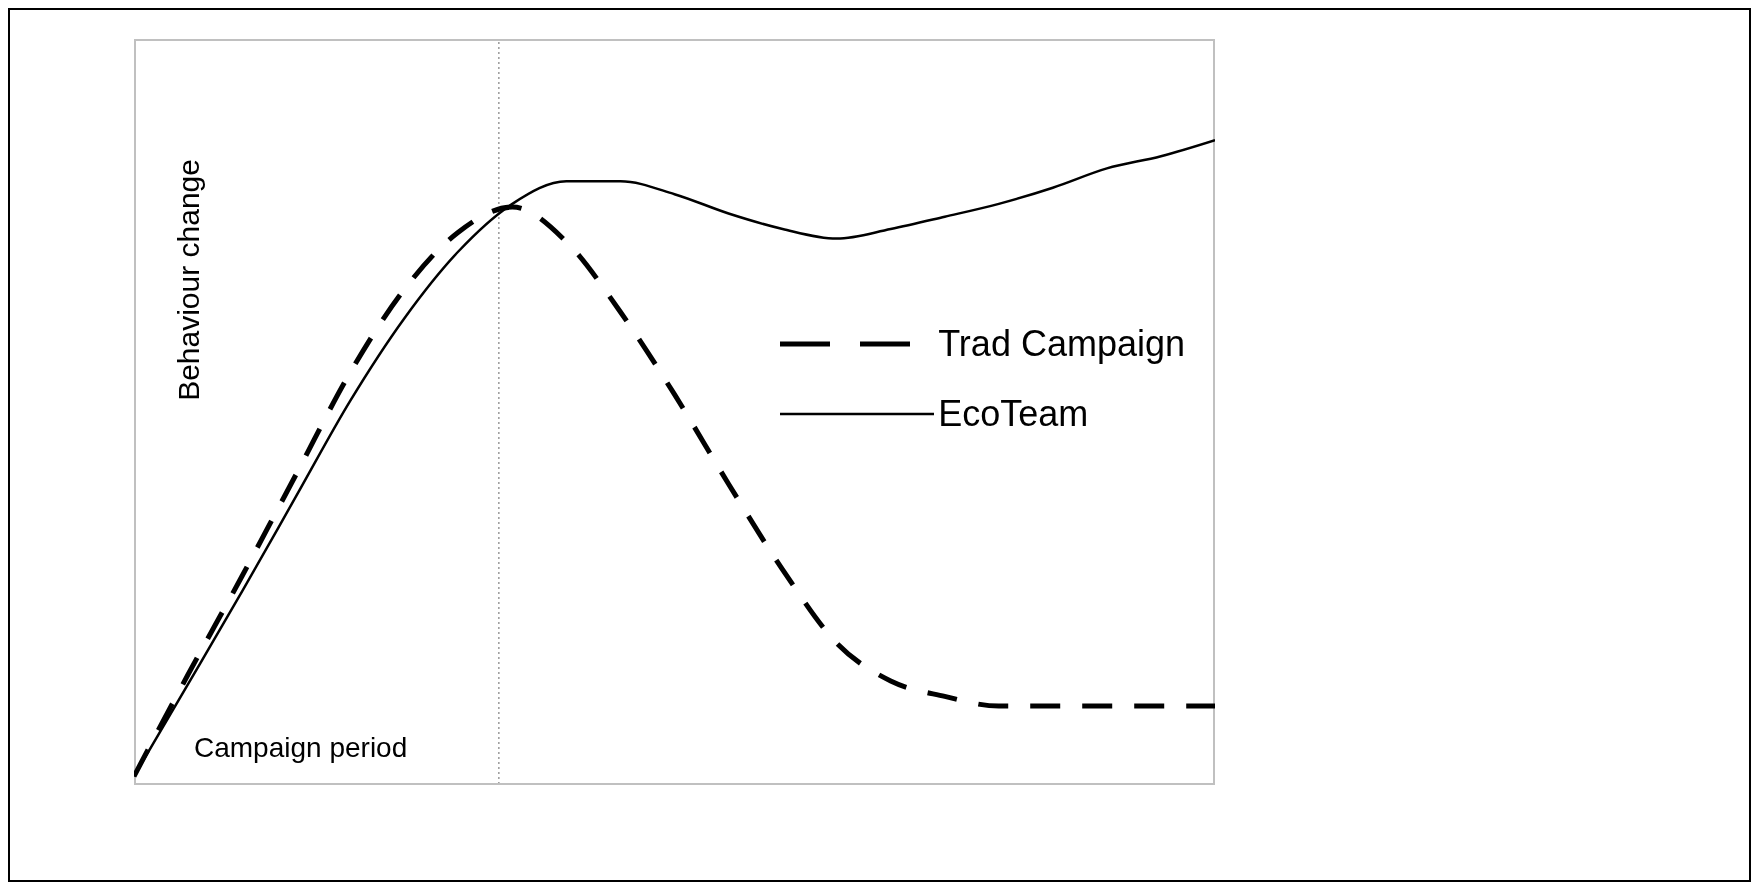 The width and height of the screenshot is (1759, 890). I want to click on annotation: Campaign period, so click(301, 748).